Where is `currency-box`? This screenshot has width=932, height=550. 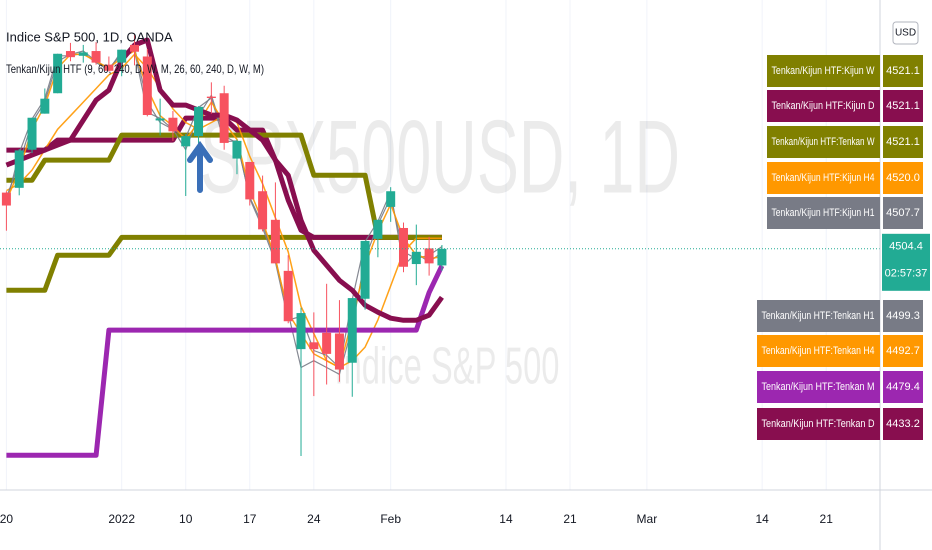 currency-box is located at coordinates (905, 33).